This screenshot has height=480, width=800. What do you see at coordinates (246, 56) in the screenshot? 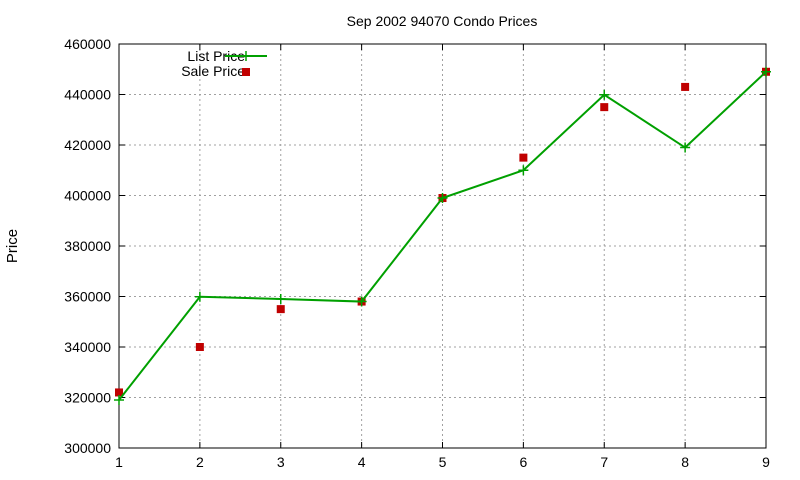
I see `legend-marker-list-price` at bounding box center [246, 56].